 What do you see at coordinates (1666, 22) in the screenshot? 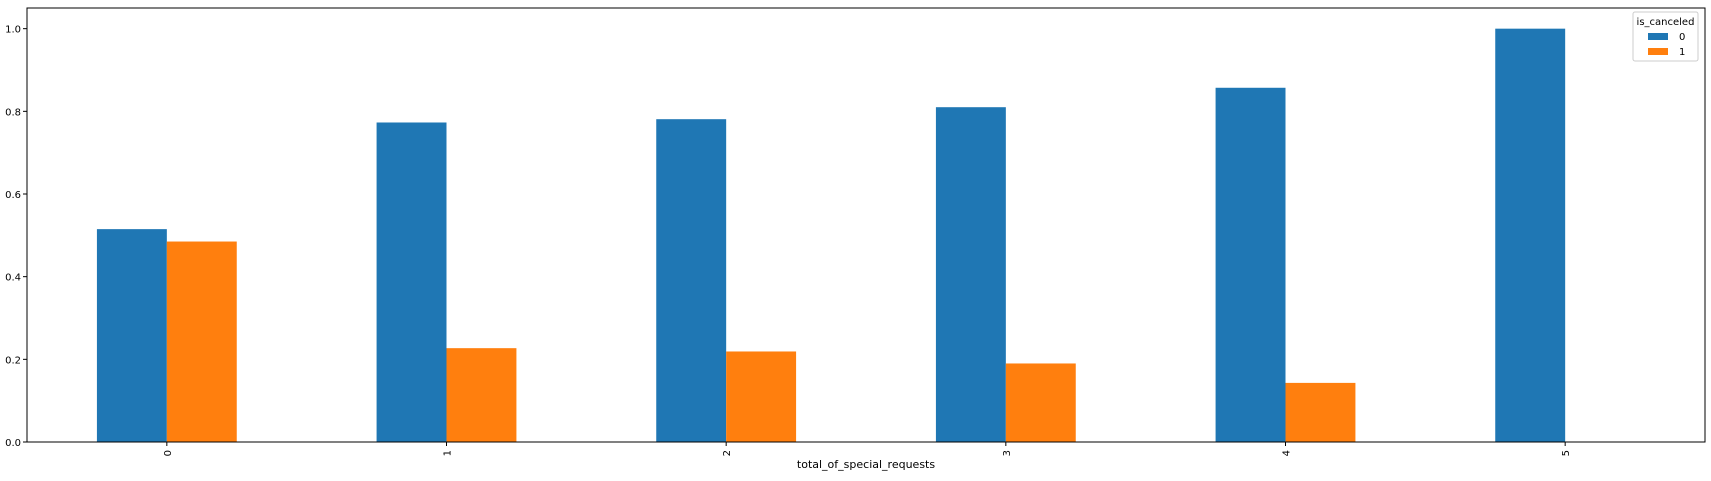
I see `legend-title: is_canceled` at bounding box center [1666, 22].